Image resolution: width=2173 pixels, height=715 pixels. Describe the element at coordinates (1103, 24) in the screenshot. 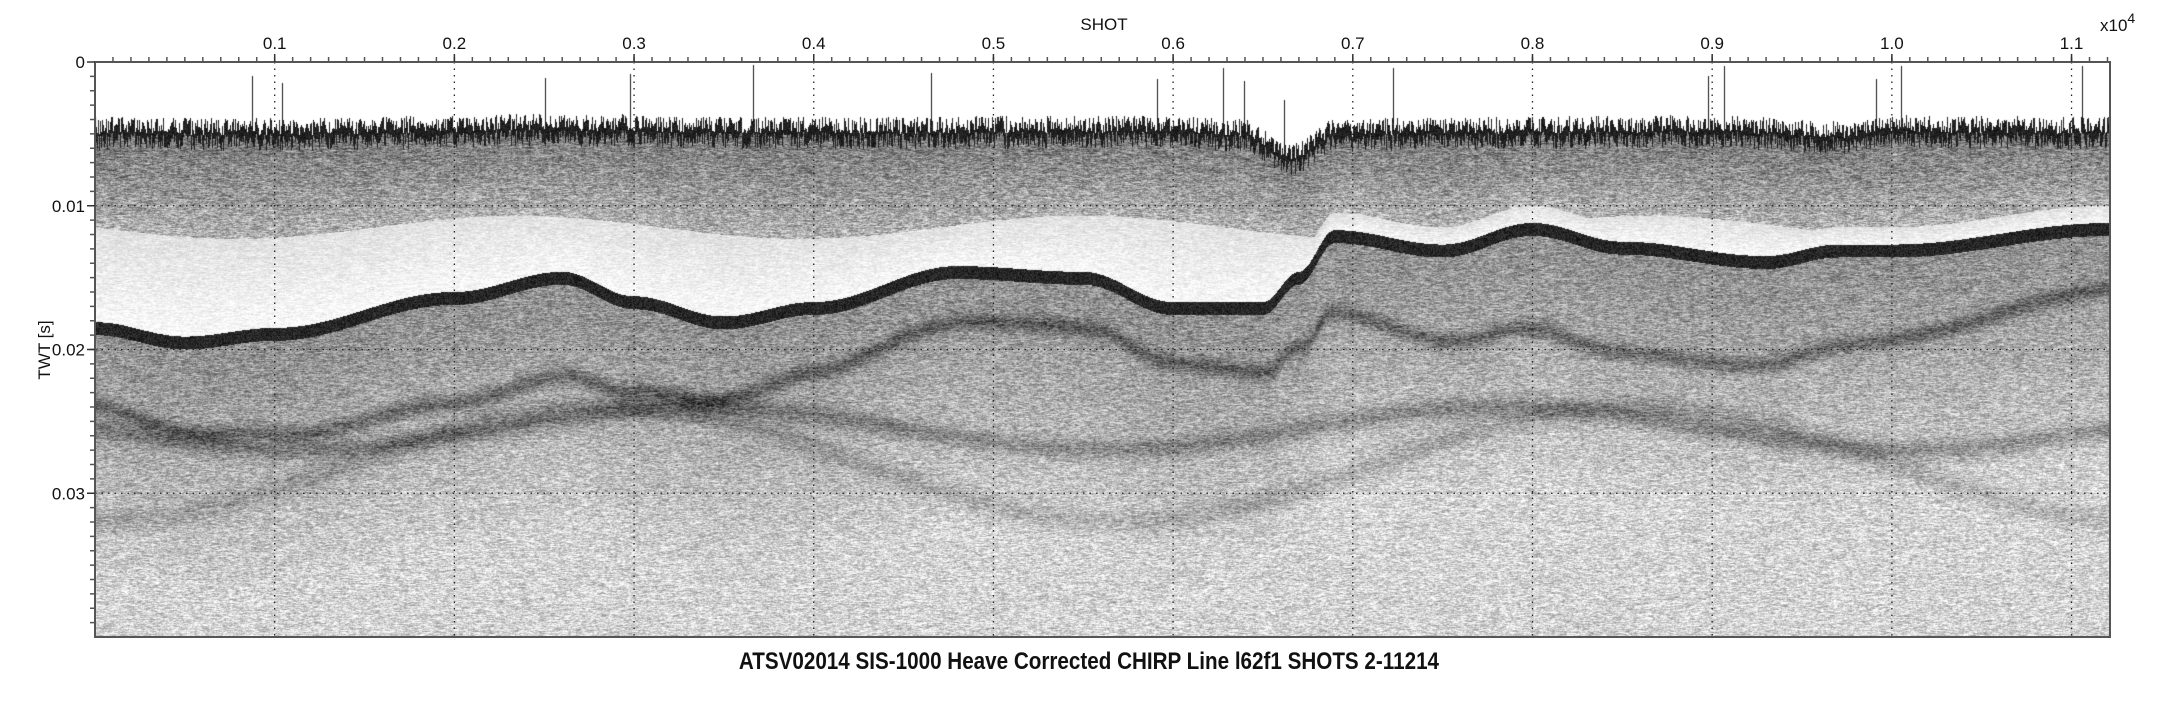

I see `x-axis-label: SHOT` at that location.